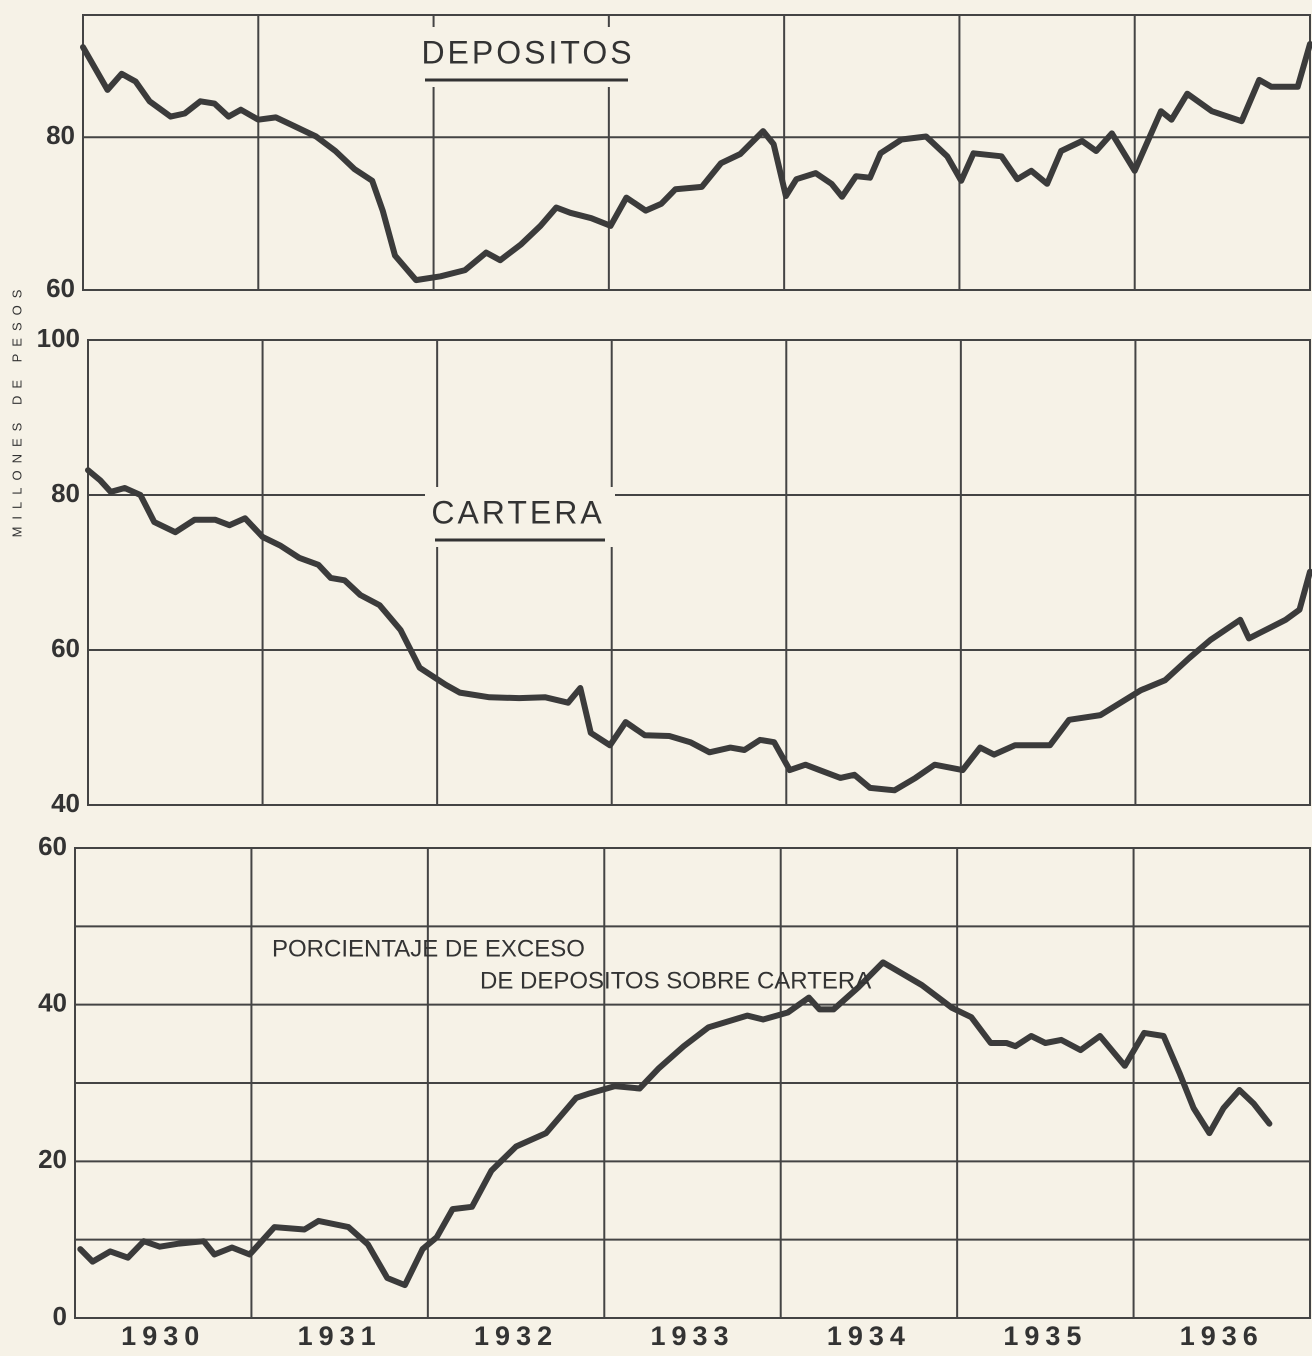 Image resolution: width=1312 pixels, height=1356 pixels. What do you see at coordinates (52, 1159) in the screenshot?
I see `y-tick-label: 20` at bounding box center [52, 1159].